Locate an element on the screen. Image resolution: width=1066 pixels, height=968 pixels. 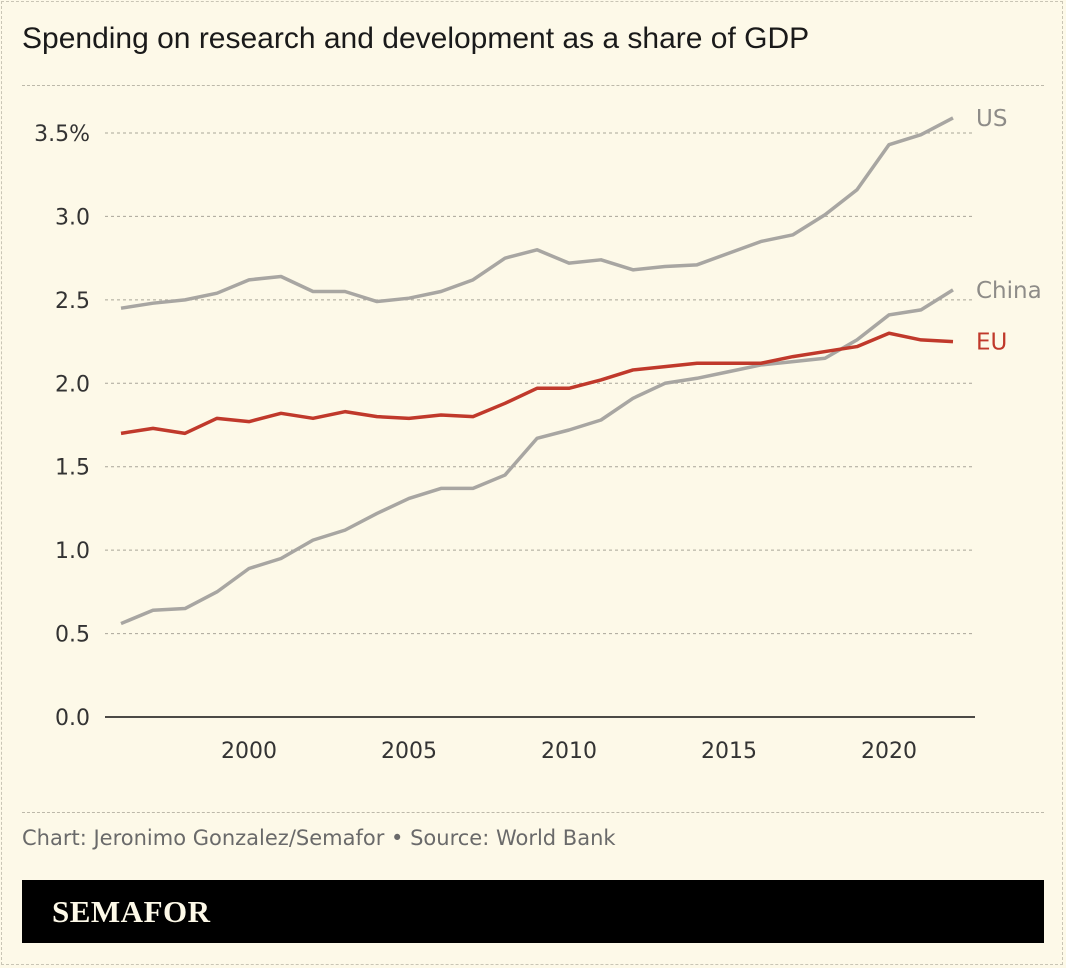
series-label-us: US is located at coordinates (991, 119).